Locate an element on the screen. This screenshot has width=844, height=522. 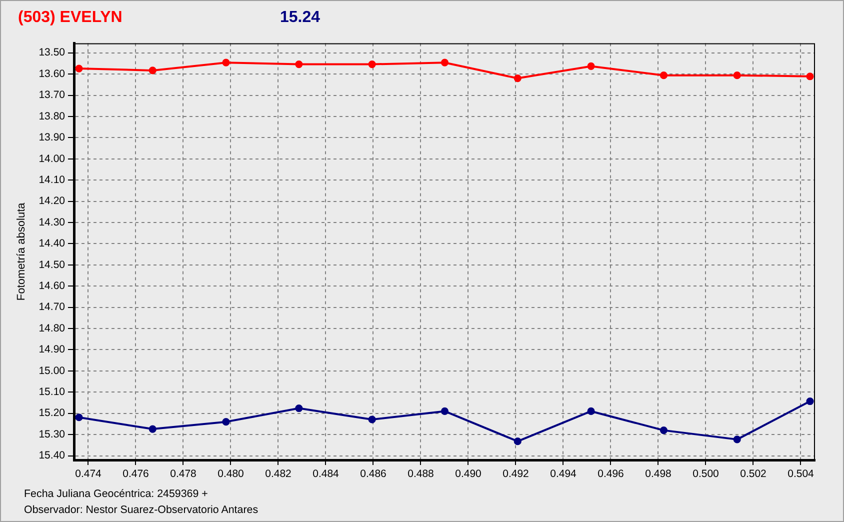
x-tick-label: 0.476 is located at coordinates (136, 474).